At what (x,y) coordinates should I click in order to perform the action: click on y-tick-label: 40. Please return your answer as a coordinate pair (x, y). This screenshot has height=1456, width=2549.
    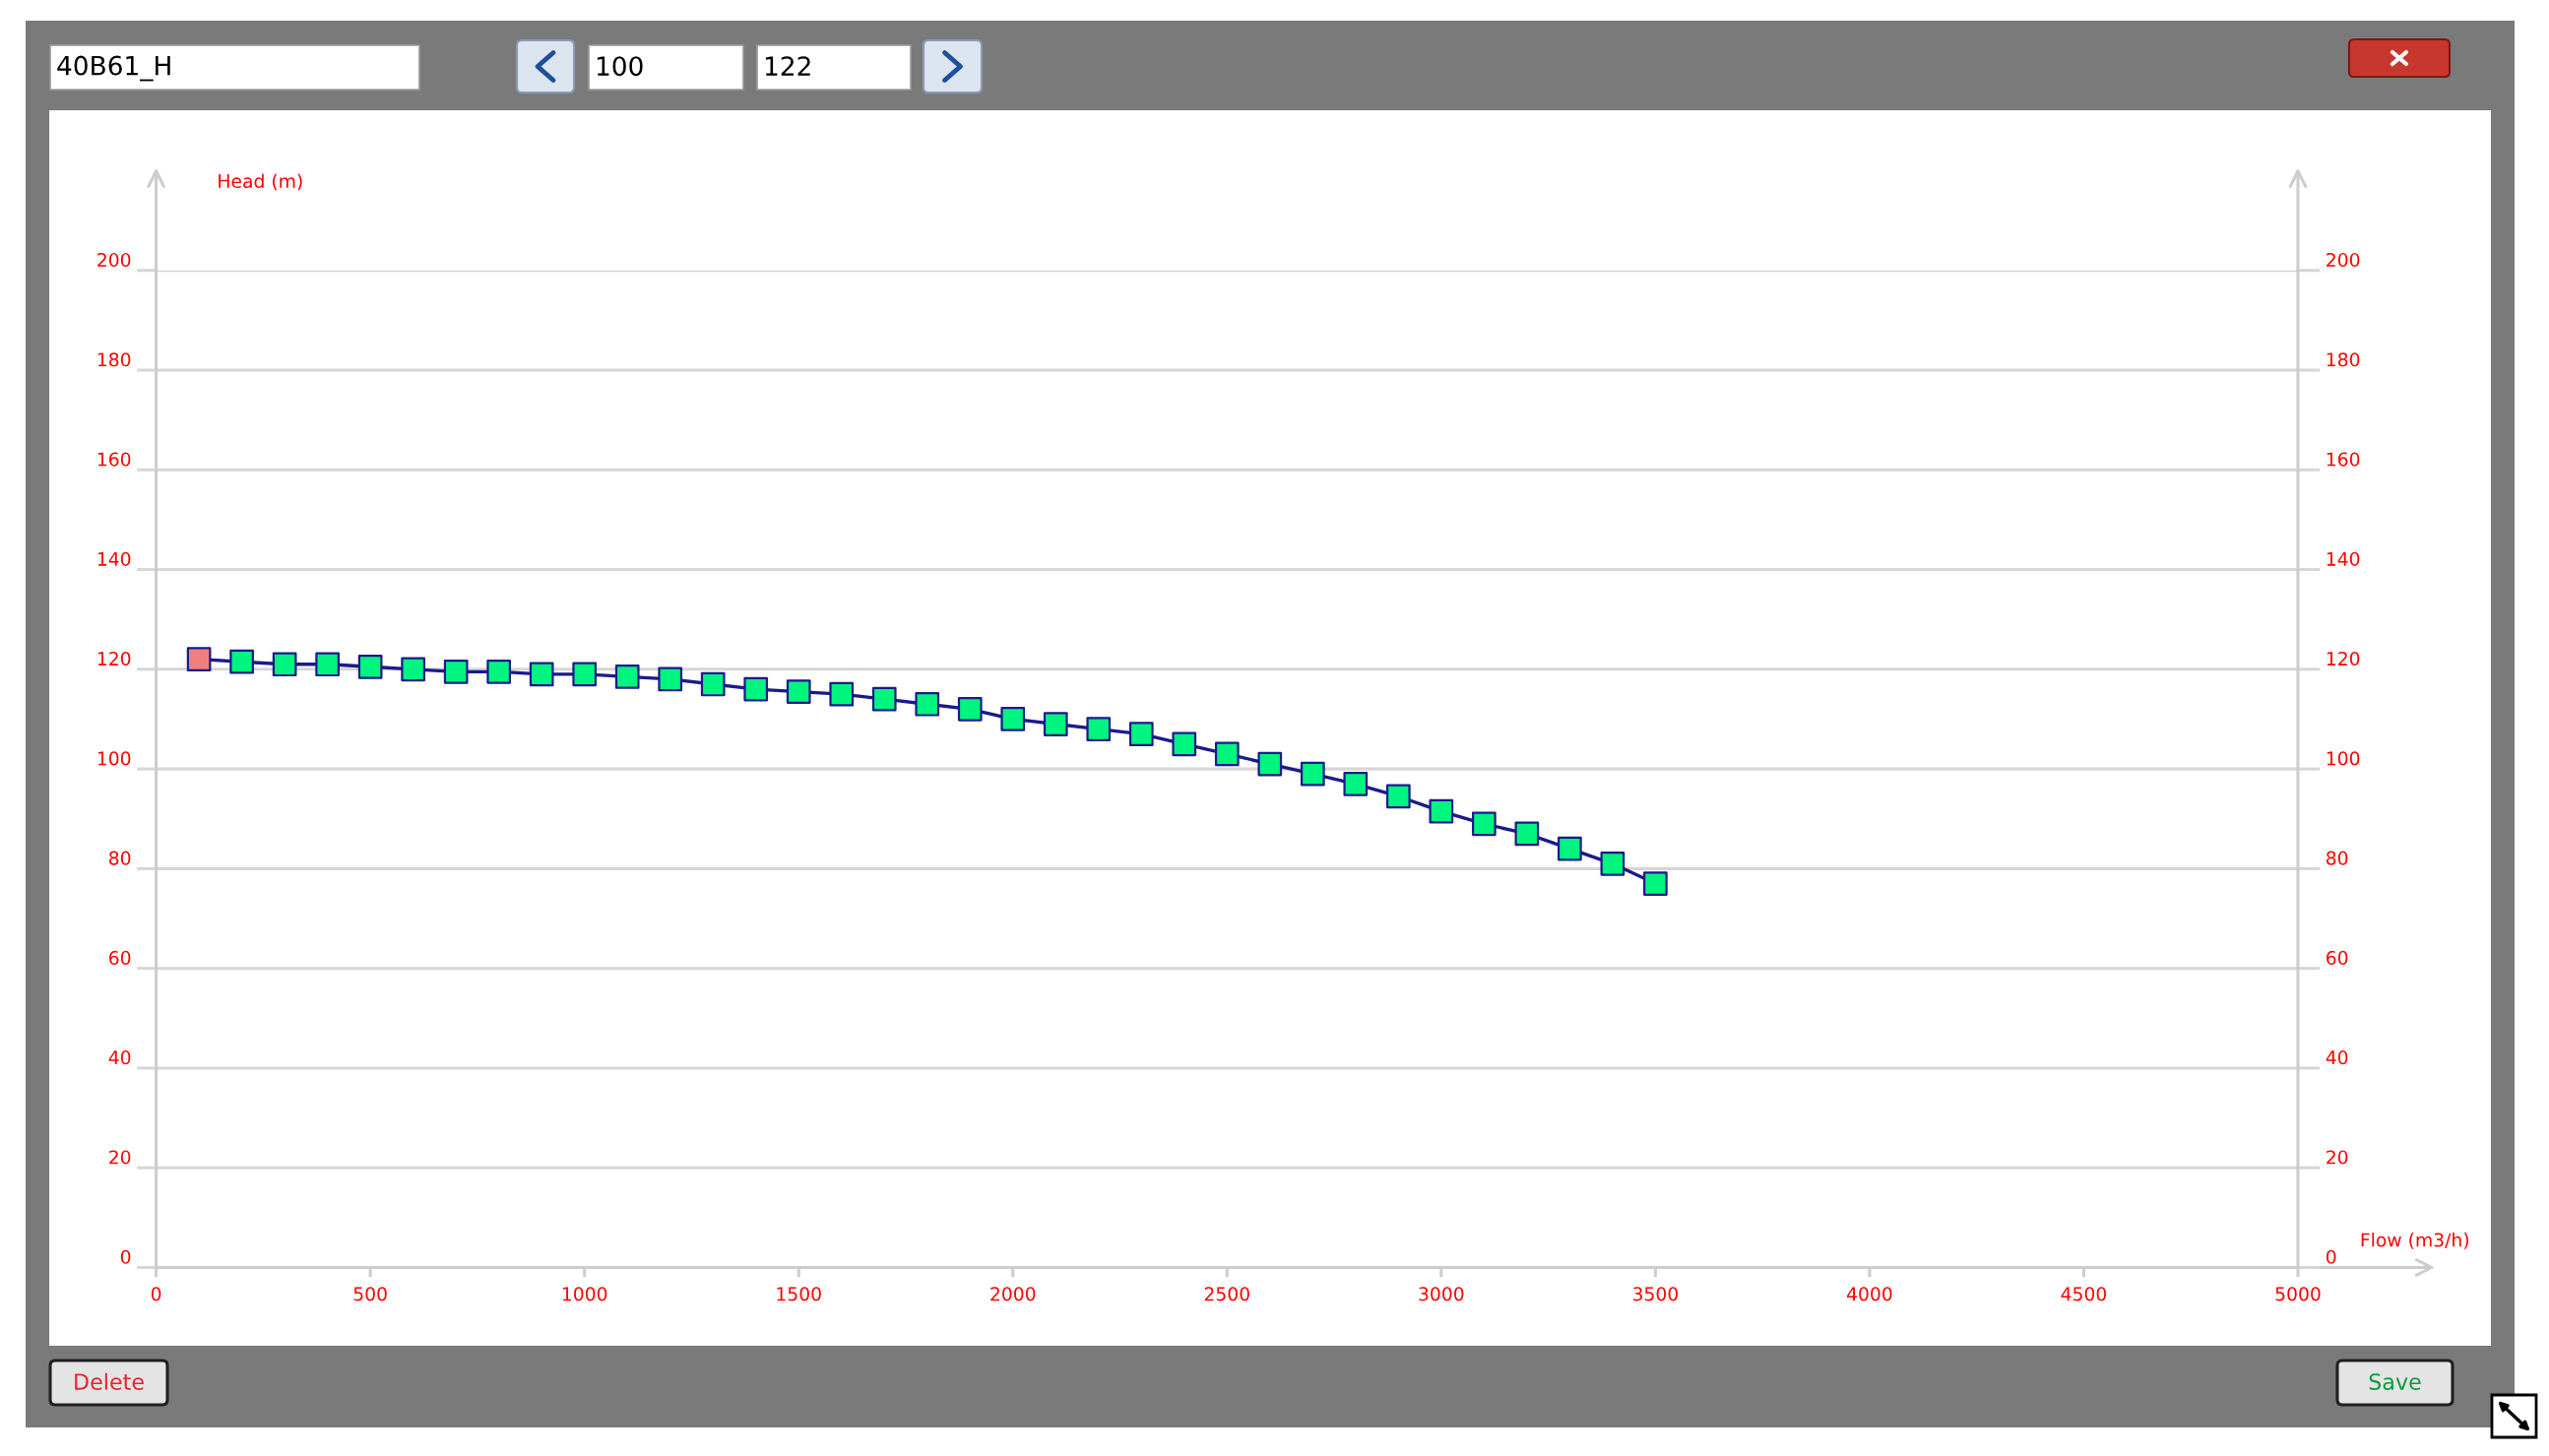
    Looking at the image, I should click on (119, 1057).